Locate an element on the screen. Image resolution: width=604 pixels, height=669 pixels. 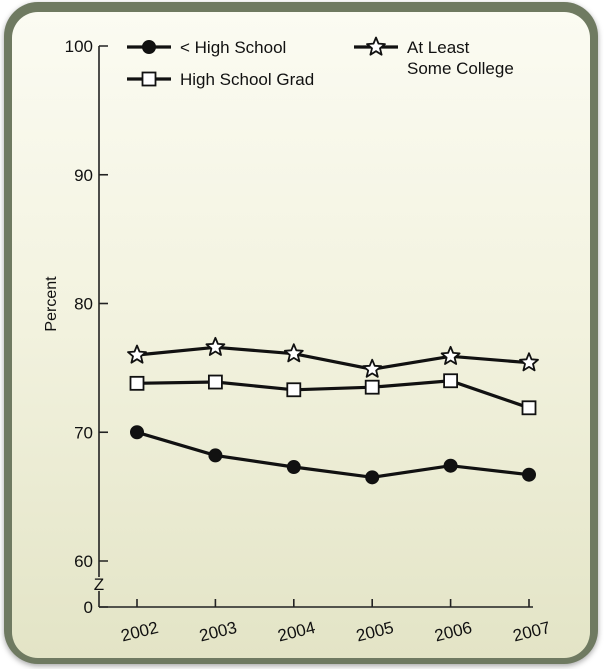
y-tick-label: 100 is located at coordinates (79, 46).